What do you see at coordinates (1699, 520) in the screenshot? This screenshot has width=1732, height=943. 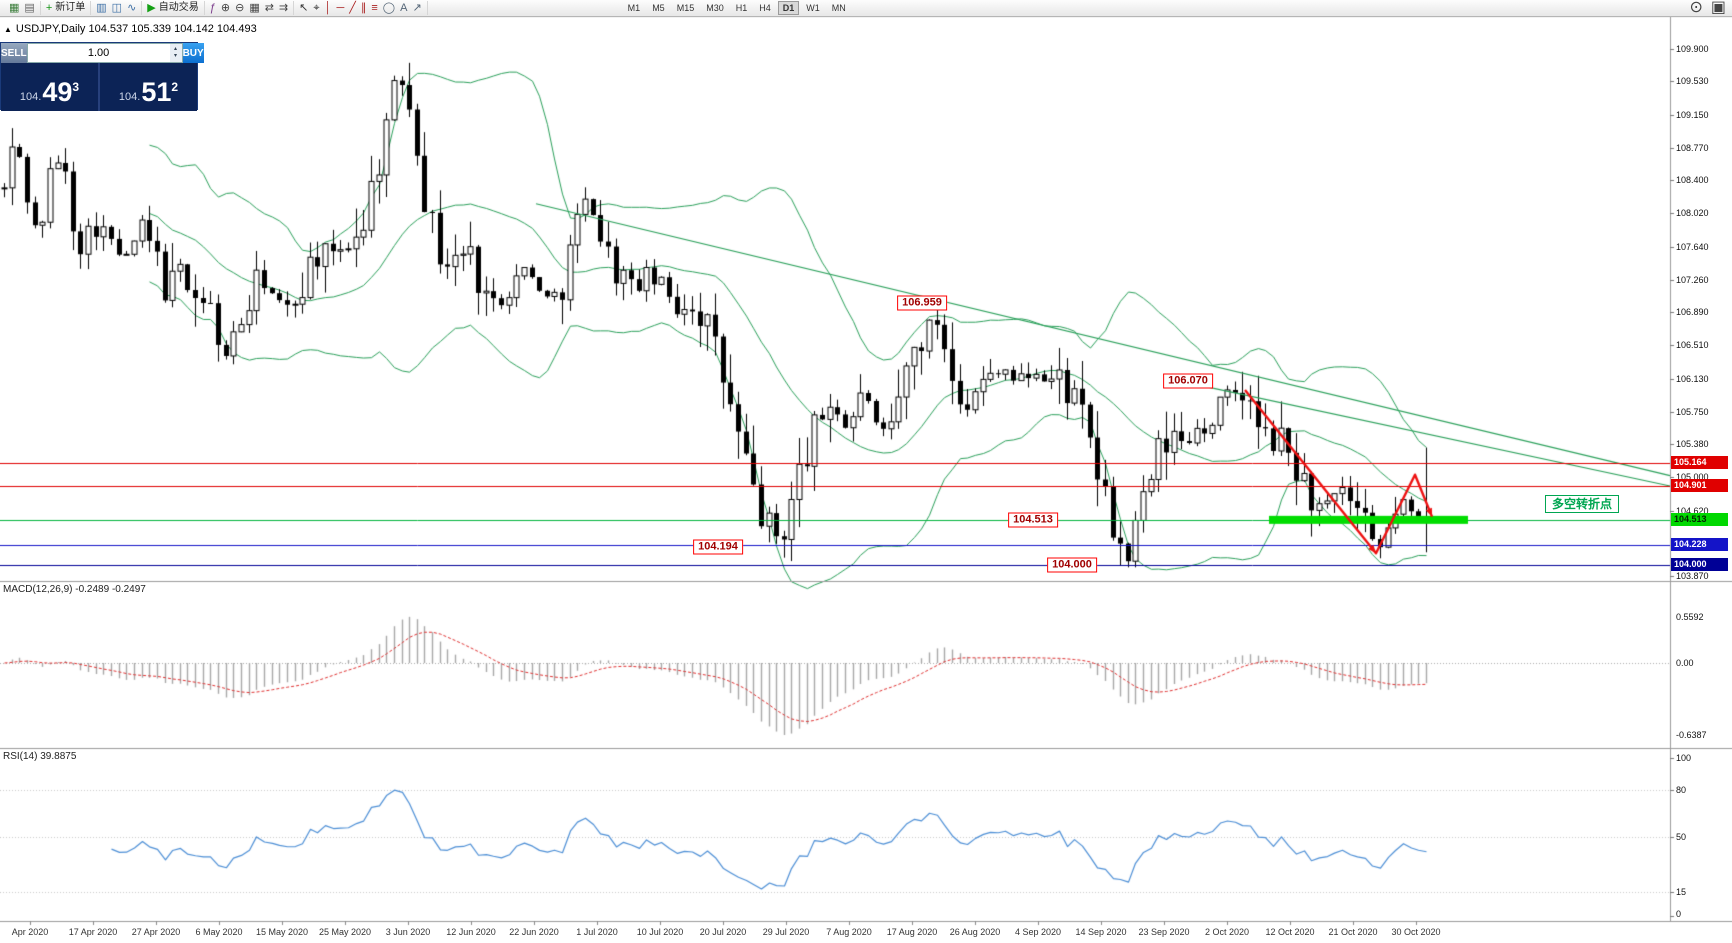 I see `price-tag-104.513: 104.513` at bounding box center [1699, 520].